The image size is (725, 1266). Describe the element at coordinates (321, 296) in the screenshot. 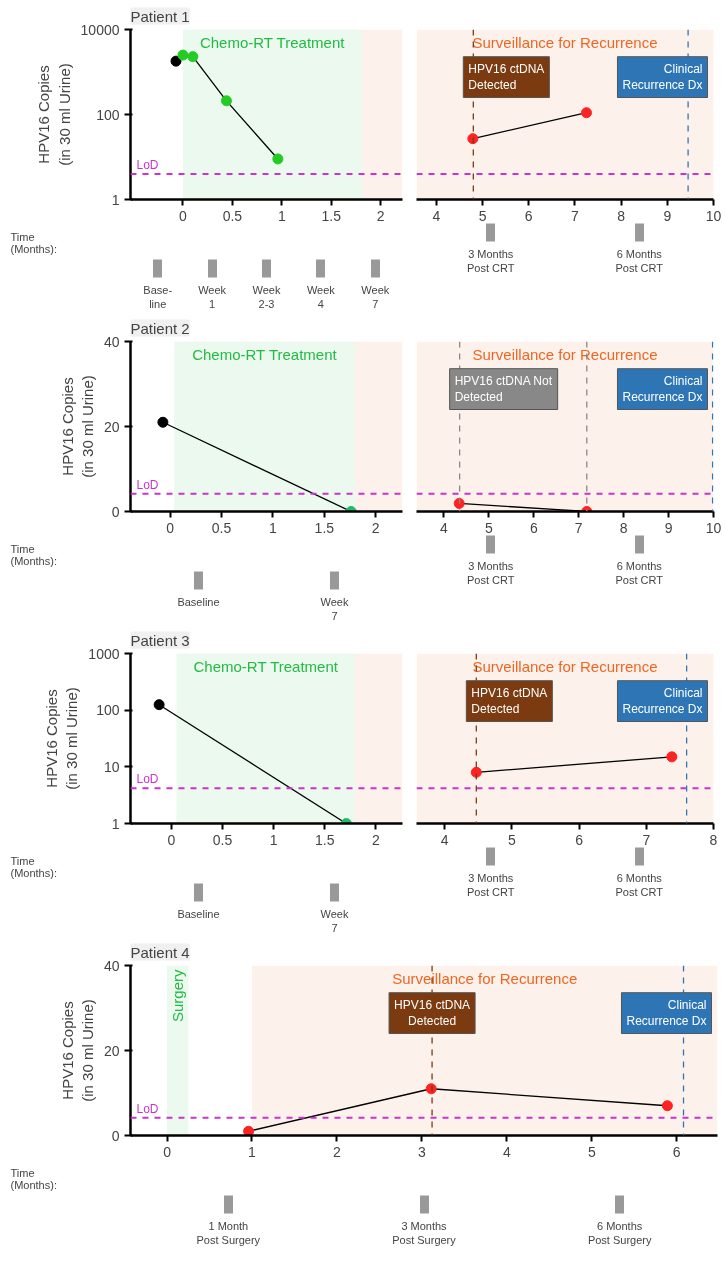

I see `text: Week 4` at that location.